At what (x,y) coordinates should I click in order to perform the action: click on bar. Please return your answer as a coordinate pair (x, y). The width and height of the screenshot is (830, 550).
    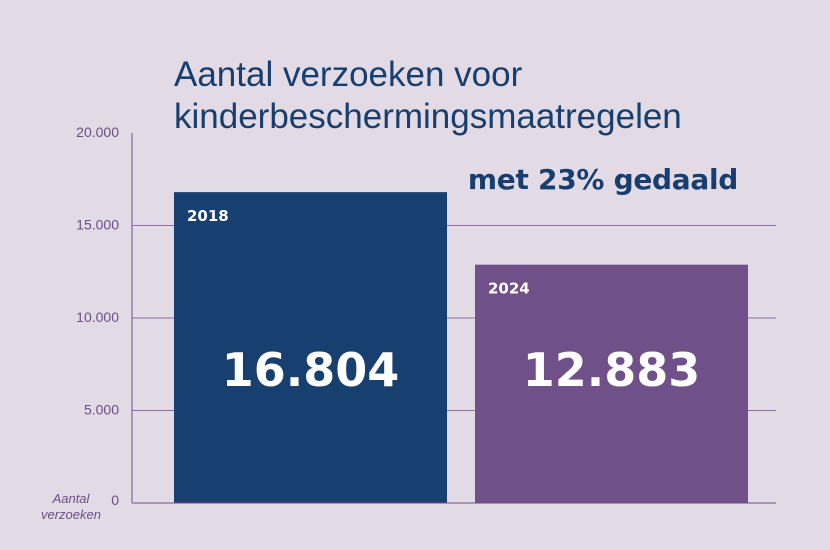
    Looking at the image, I should click on (611, 383).